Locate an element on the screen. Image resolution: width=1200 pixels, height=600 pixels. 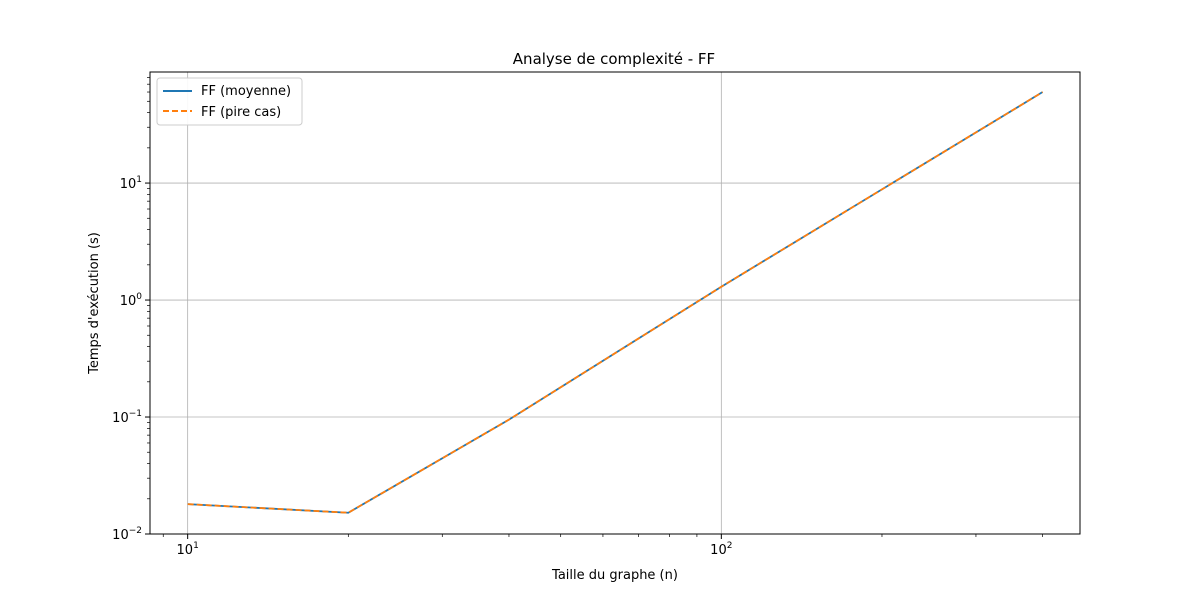
chart-title: Analyse de complexité - FF is located at coordinates (614, 59).